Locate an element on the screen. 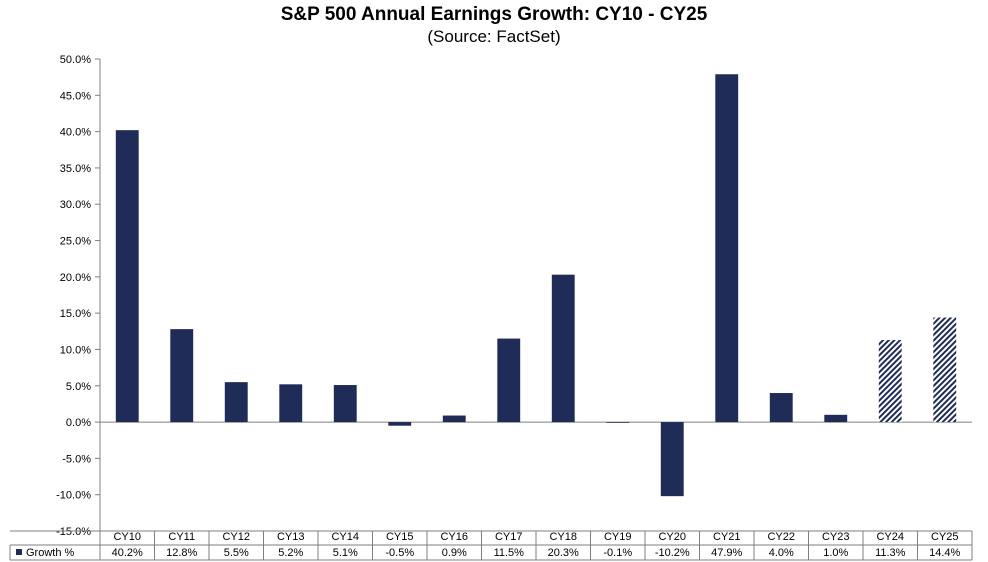  y-tick-label: -10.0% is located at coordinates (73, 496).